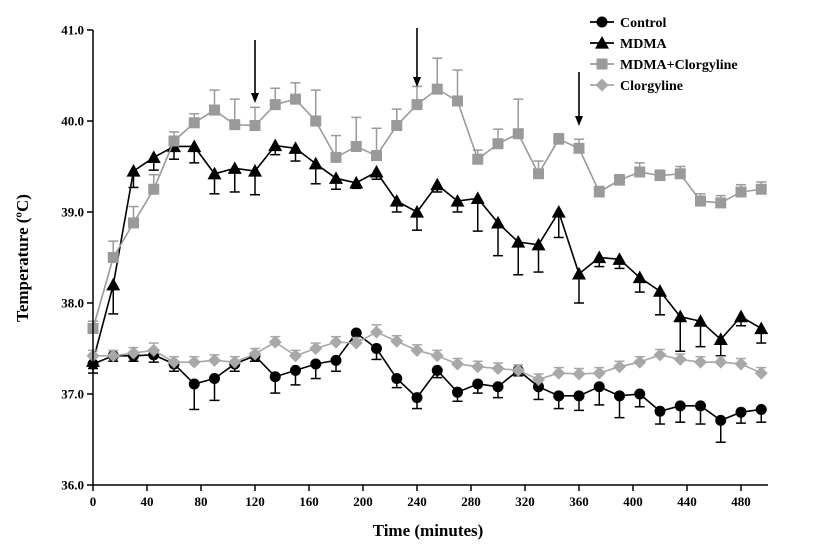 The width and height of the screenshot is (814, 544). I want to click on y-axis-title: Temperature (ºC), so click(22, 258).